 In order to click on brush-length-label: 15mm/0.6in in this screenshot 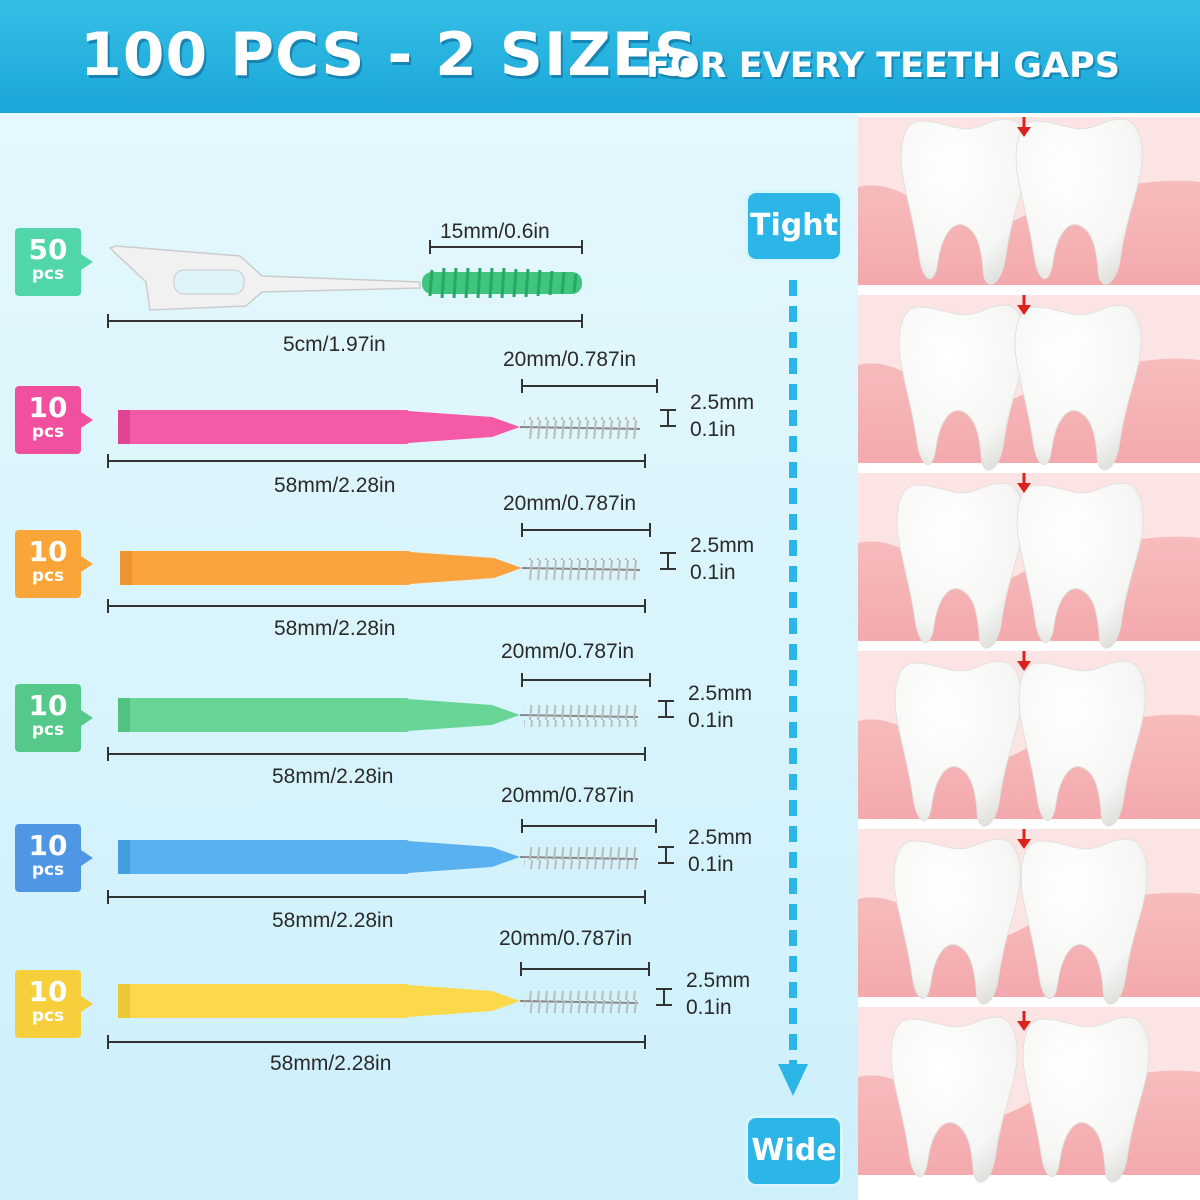, I will do `click(495, 231)`.